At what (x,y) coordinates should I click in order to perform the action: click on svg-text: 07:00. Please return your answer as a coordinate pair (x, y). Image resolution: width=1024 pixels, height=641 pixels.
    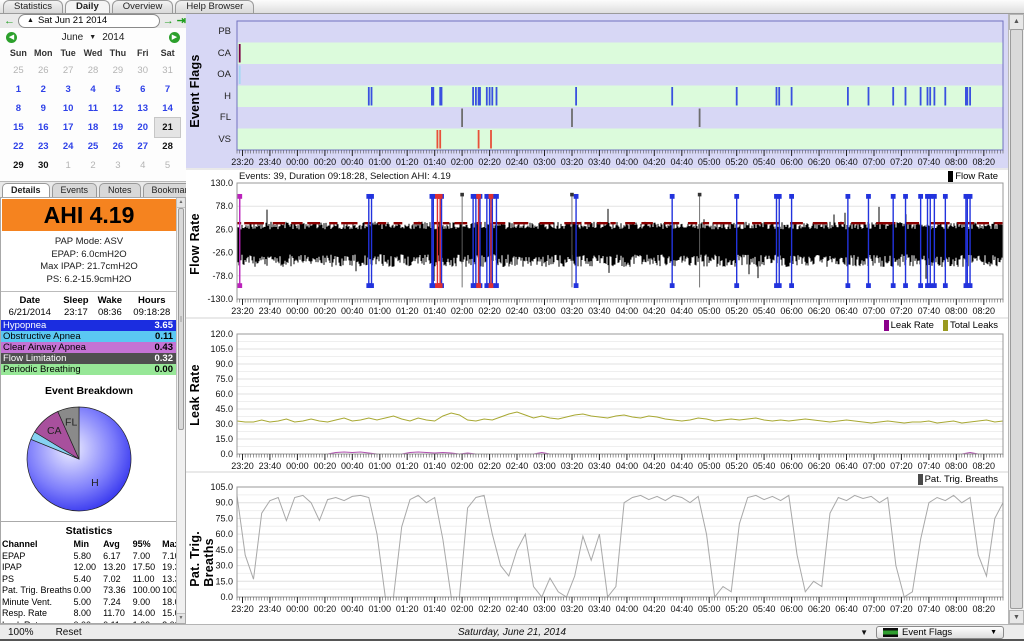
    Looking at the image, I should click on (874, 162).